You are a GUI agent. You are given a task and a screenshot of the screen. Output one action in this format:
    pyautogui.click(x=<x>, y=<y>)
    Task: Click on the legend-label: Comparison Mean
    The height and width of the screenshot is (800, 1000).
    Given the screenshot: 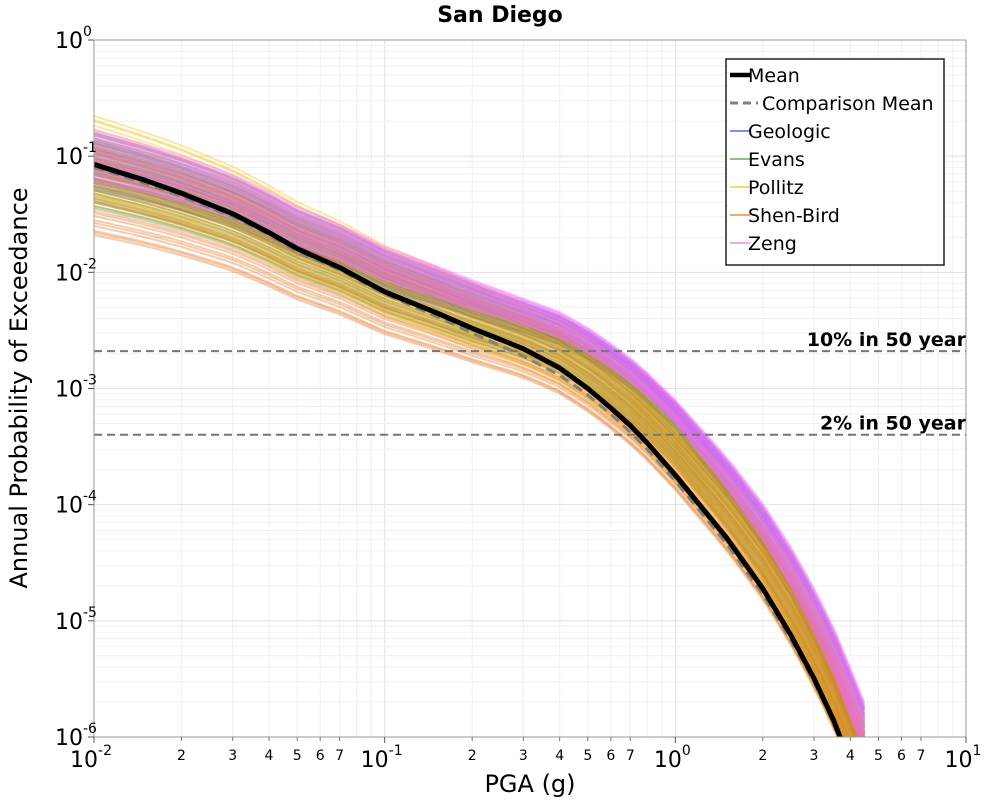 What is the action you would take?
    pyautogui.click(x=848, y=104)
    